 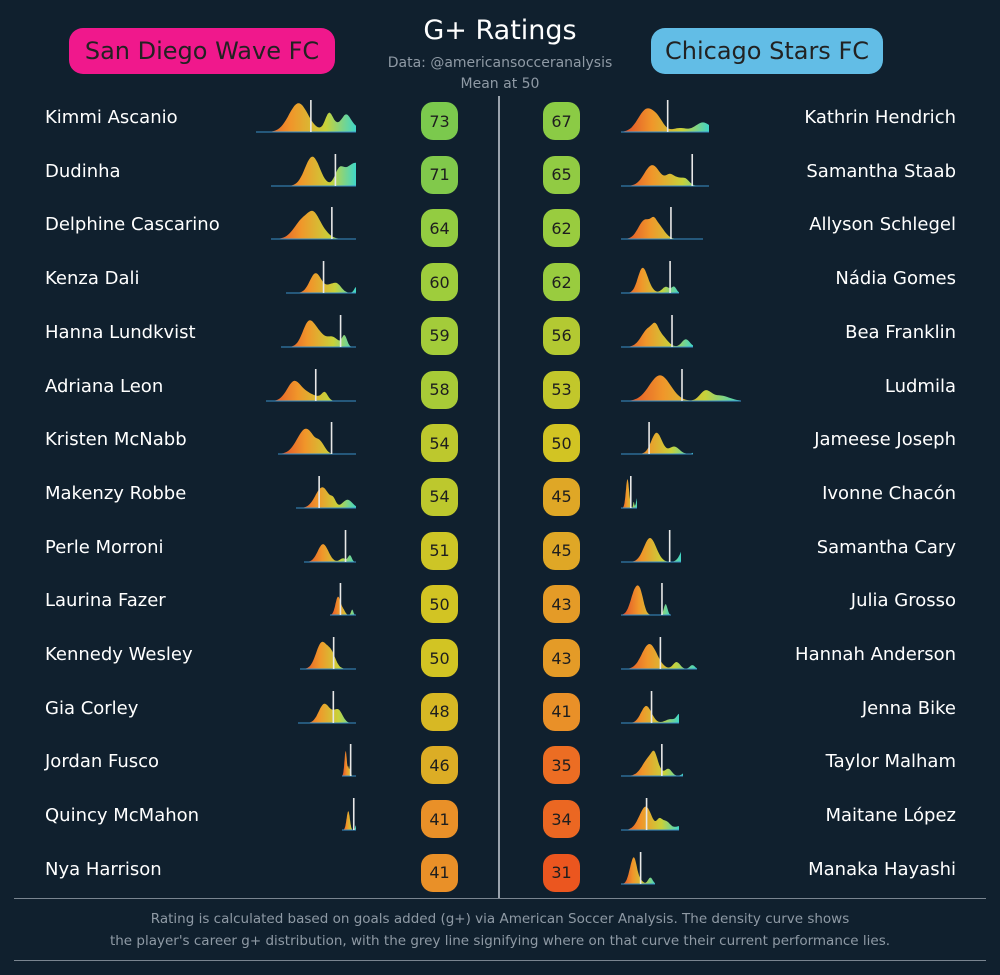 What do you see at coordinates (439, 282) in the screenshot?
I see `left-rating-badge: 60` at bounding box center [439, 282].